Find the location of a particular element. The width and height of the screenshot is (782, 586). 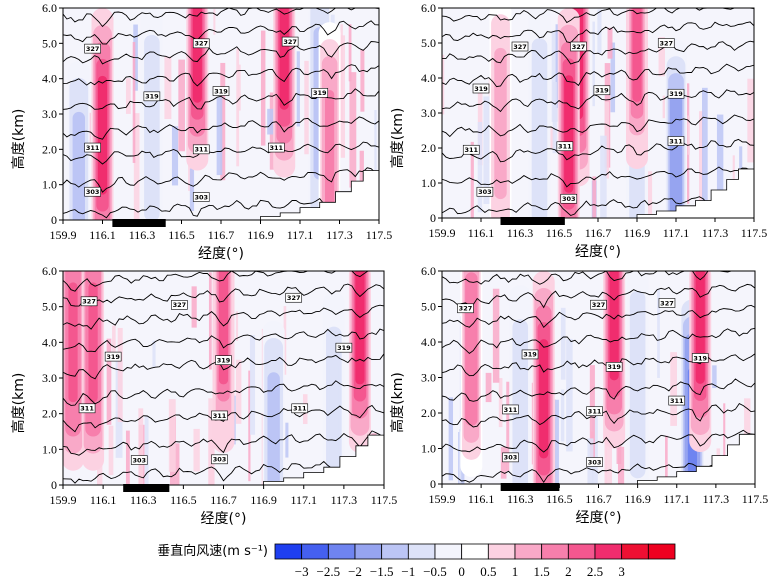

colorbar-tick-label: −1.5 is located at coordinates (382, 571).